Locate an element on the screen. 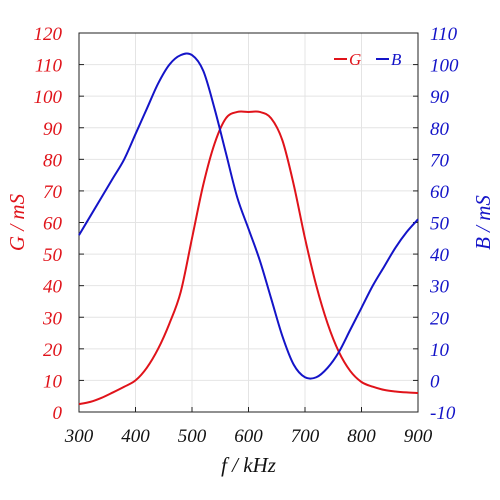  x-axis-title: f / kHz is located at coordinates (248, 465).